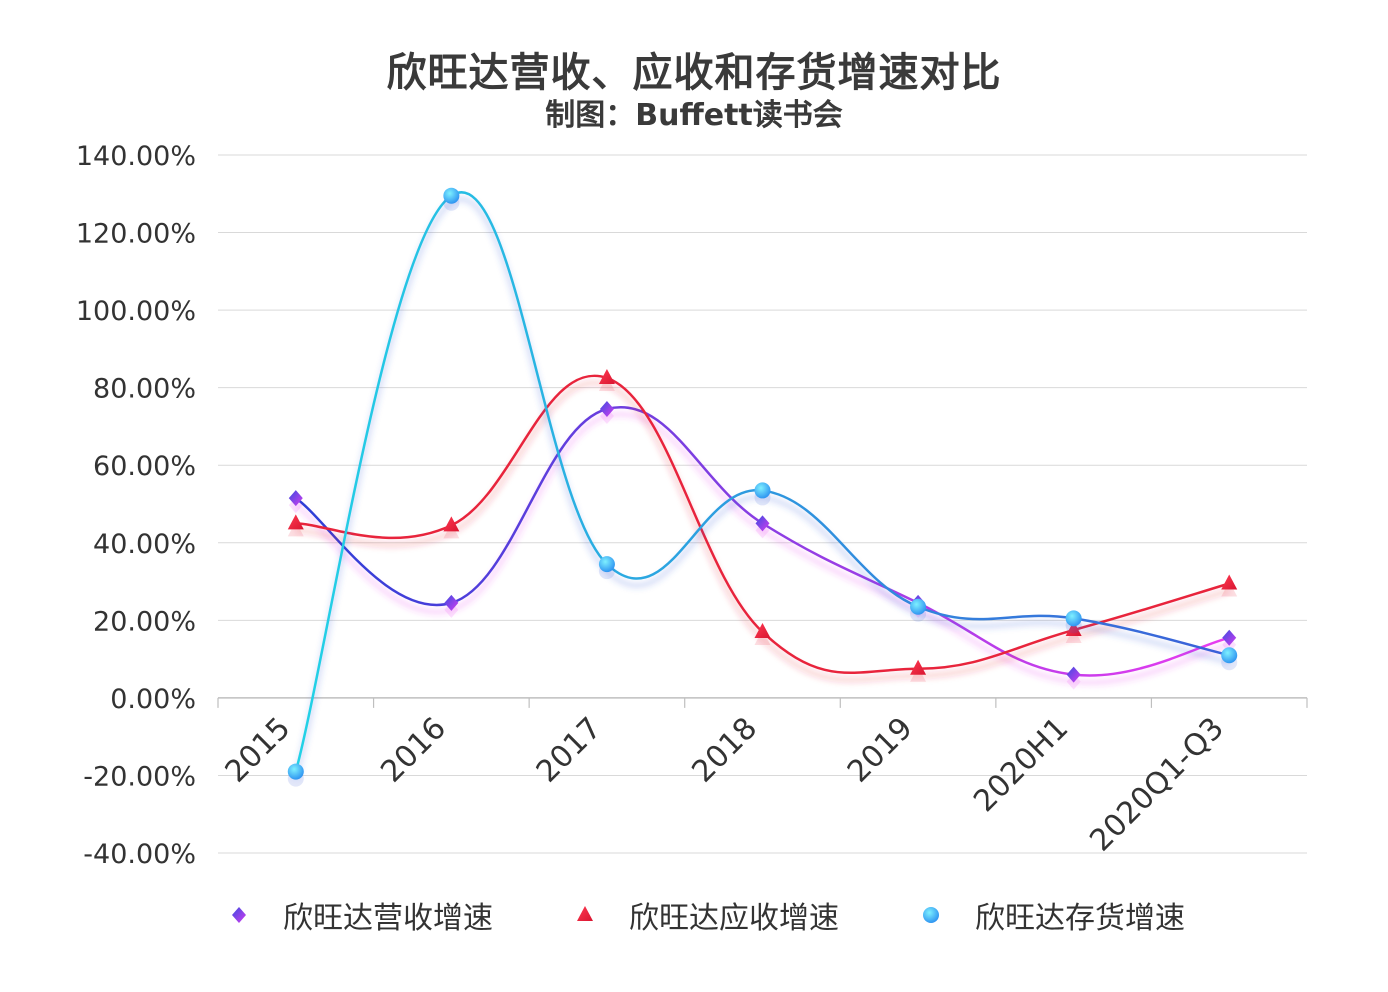 This screenshot has height=992, width=1388. I want to click on legend-label: 欣旺达存货增速, so click(1080, 918).